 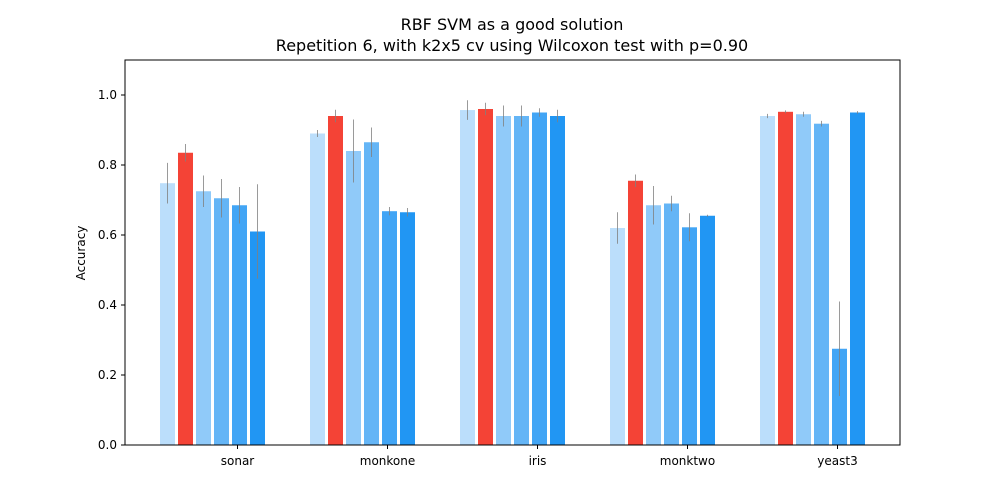 What do you see at coordinates (107, 375) in the screenshot?
I see `y-tick-label: 0.2` at bounding box center [107, 375].